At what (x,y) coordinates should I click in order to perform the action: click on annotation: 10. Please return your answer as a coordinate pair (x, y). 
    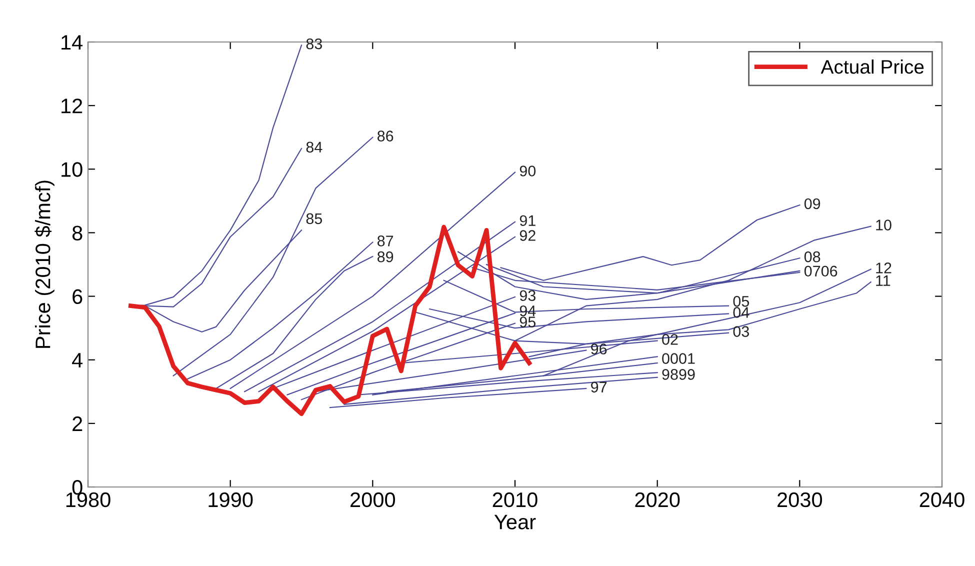
    Looking at the image, I should click on (884, 225).